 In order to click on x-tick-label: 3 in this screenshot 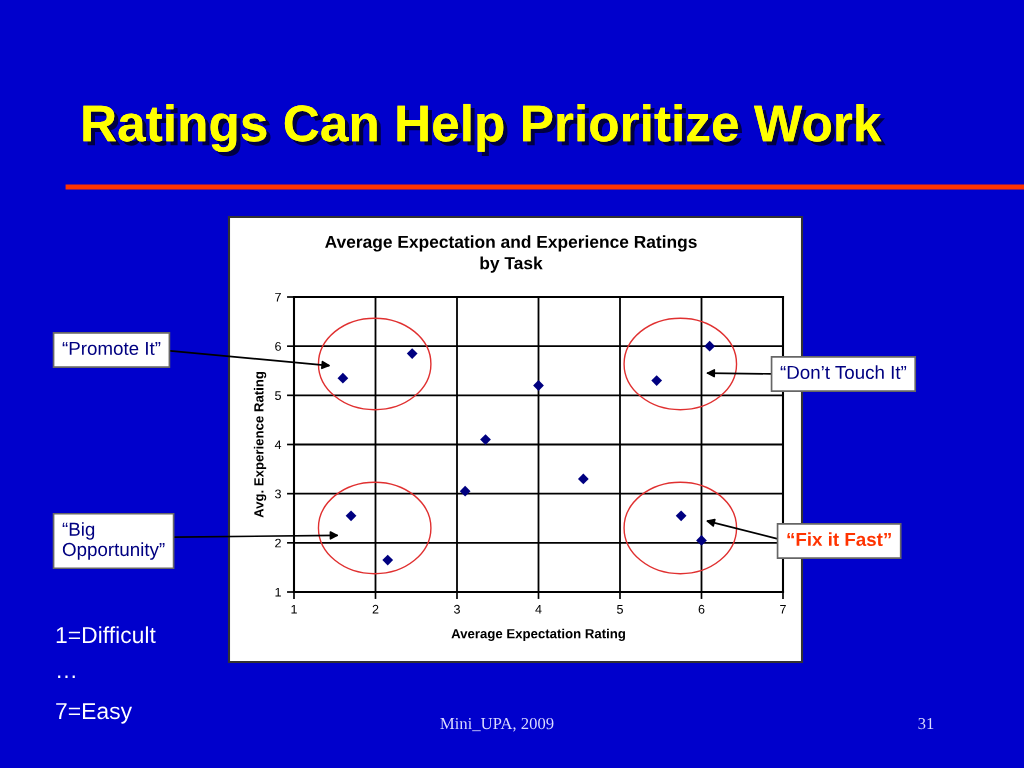, I will do `click(457, 609)`.